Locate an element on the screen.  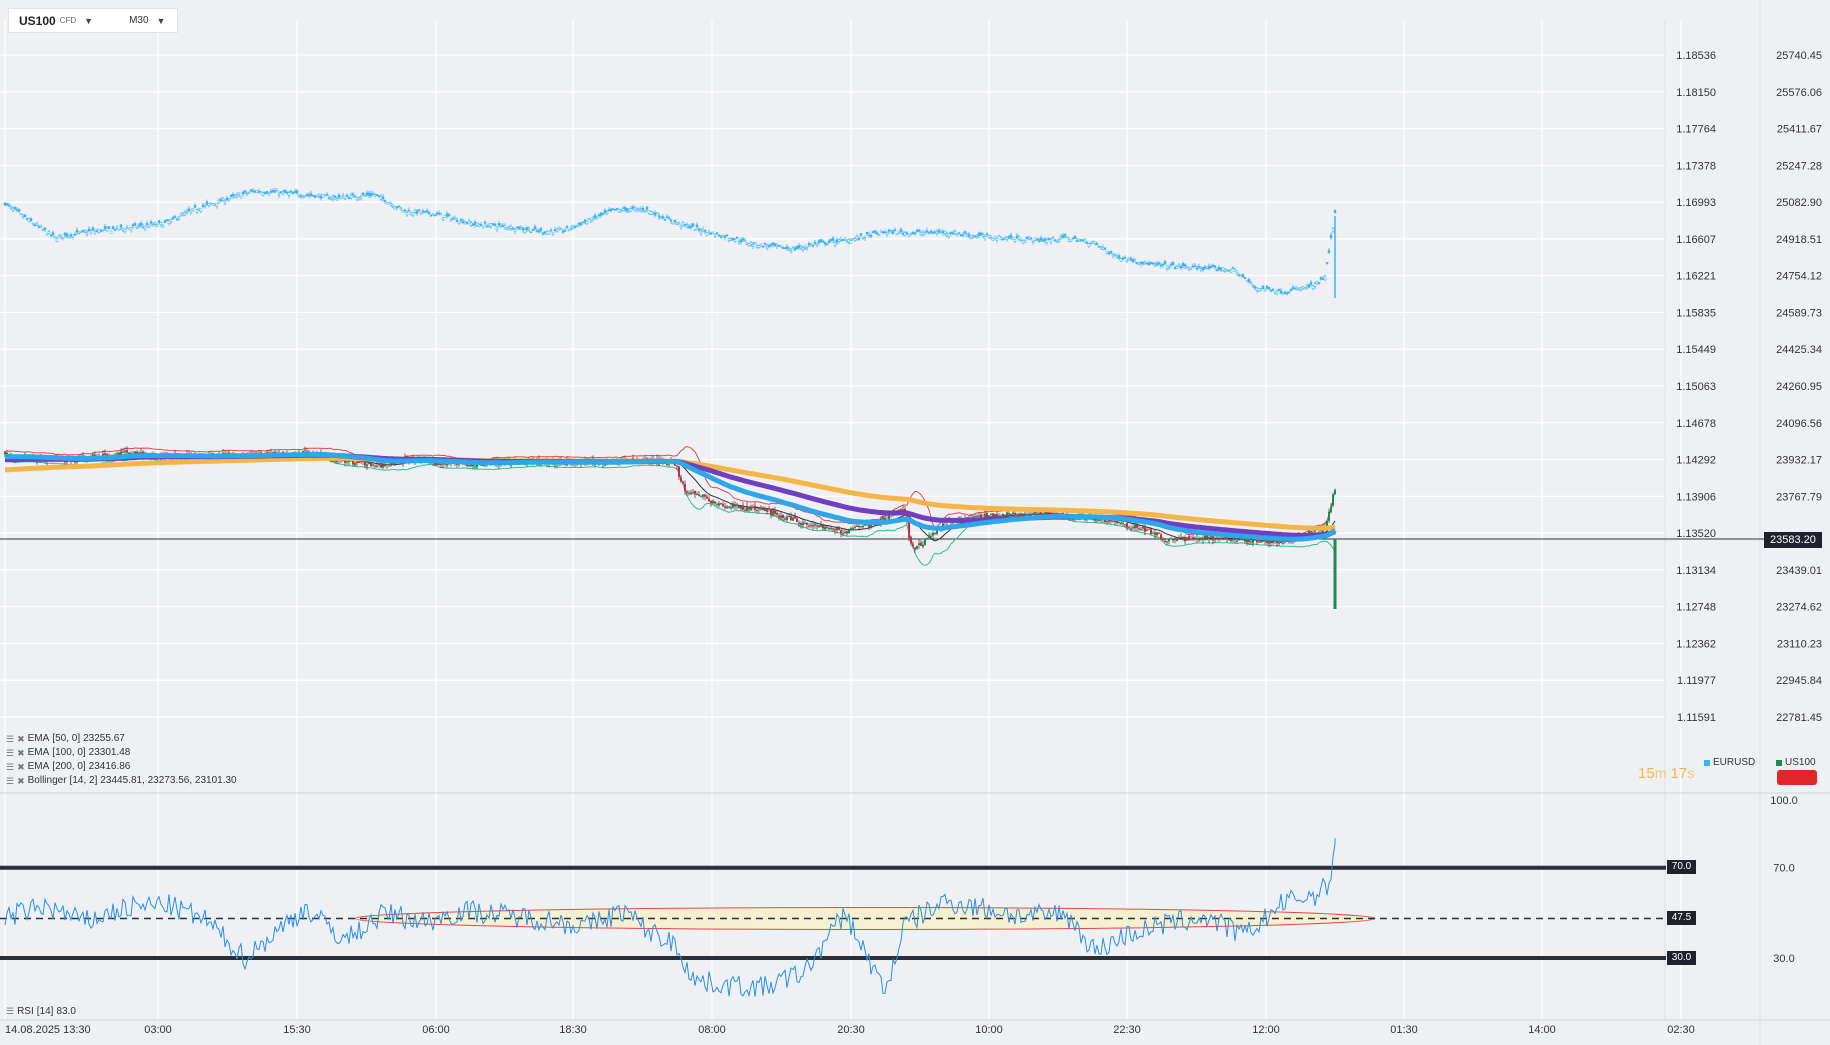
timeframe-dropdown-icon: ▼ is located at coordinates (161, 20).